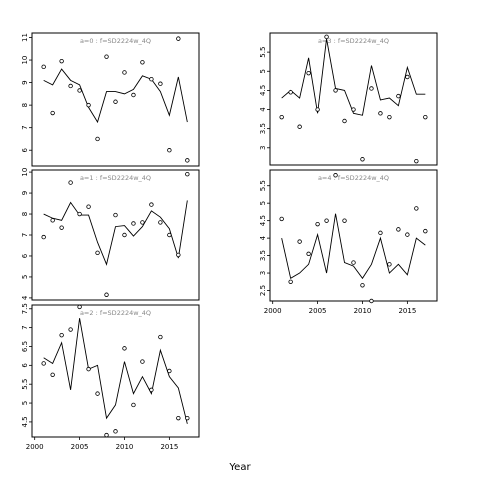 The width and height of the screenshot is (480, 480). I want to click on panel-1-ytick-label-3: 7, so click(25, 235).